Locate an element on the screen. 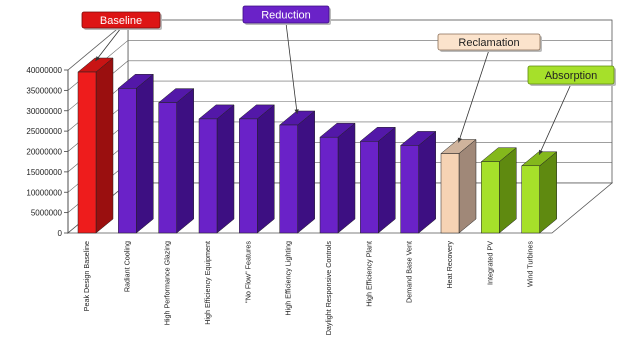  y-tick-label: 15000000 is located at coordinates (44, 172).